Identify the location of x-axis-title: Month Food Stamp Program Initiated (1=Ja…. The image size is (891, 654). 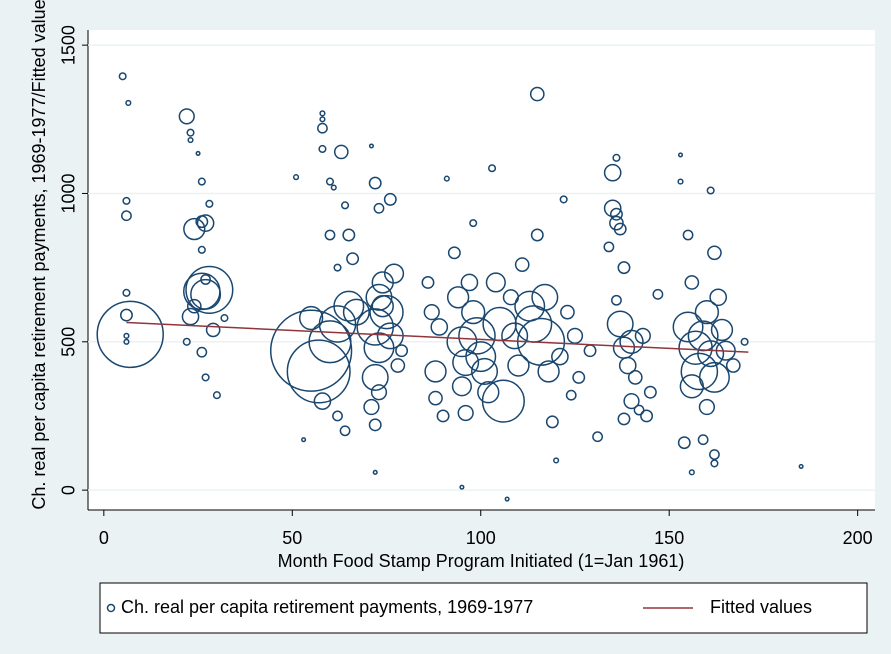
(481, 561).